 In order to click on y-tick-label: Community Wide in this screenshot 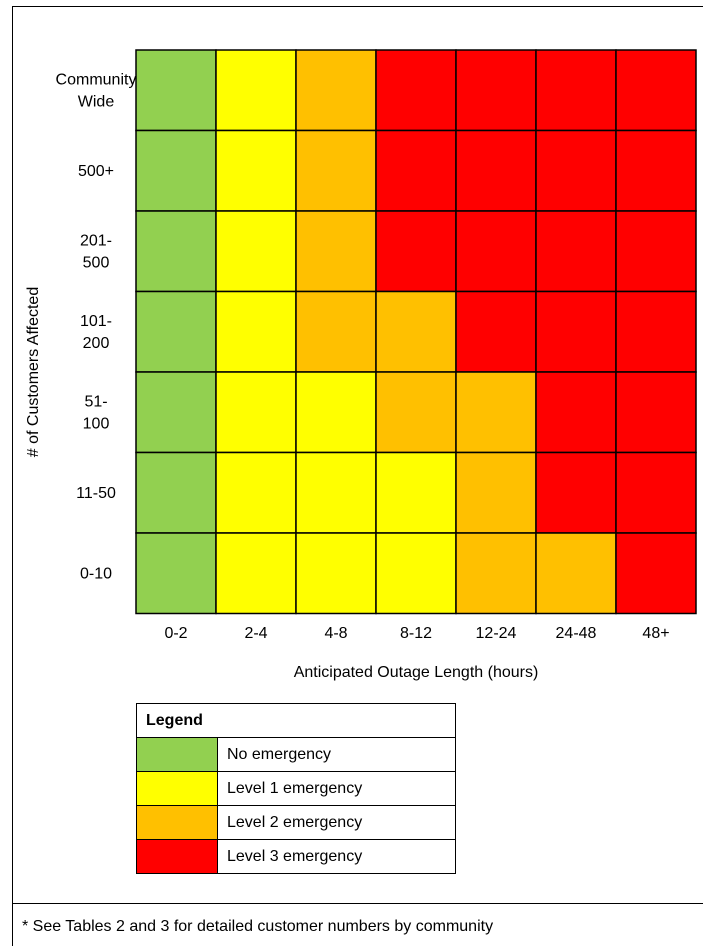, I will do `click(96, 90)`.